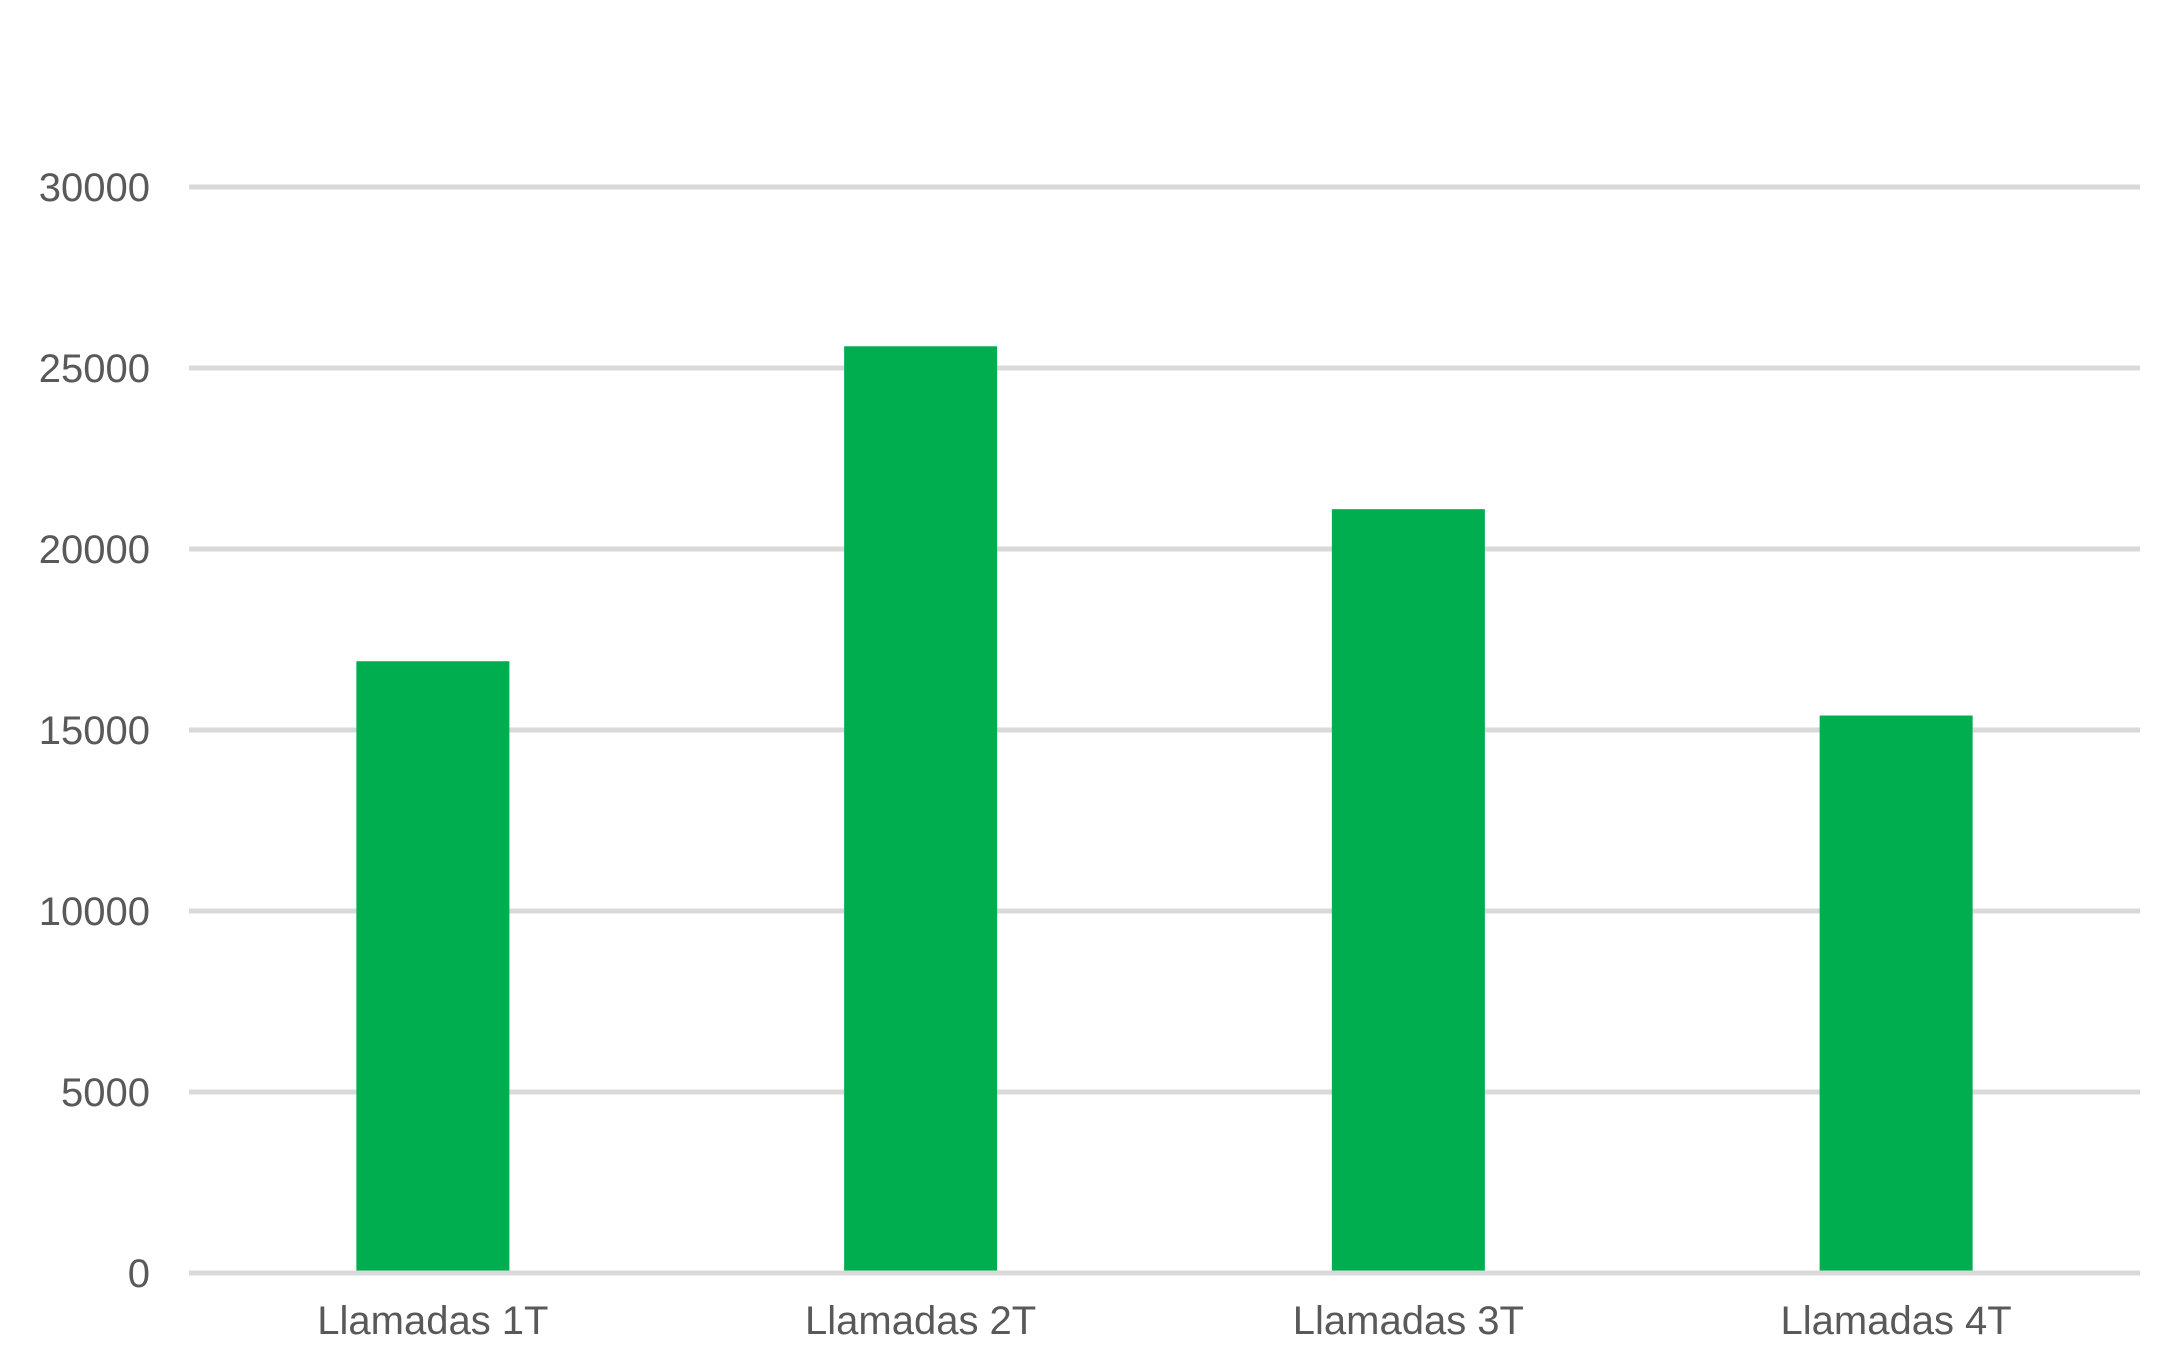 The height and width of the screenshot is (1372, 2167). What do you see at coordinates (94, 912) in the screenshot?
I see `y-tick-label: 10000` at bounding box center [94, 912].